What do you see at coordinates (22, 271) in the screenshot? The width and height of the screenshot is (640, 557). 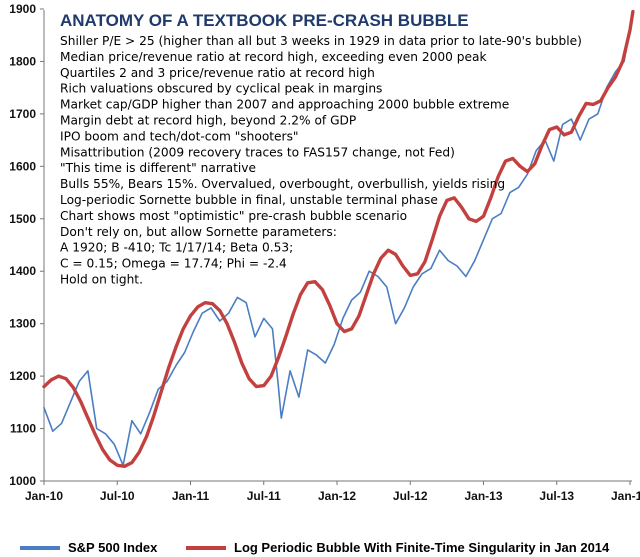 I see `y-tick-label: 1400` at bounding box center [22, 271].